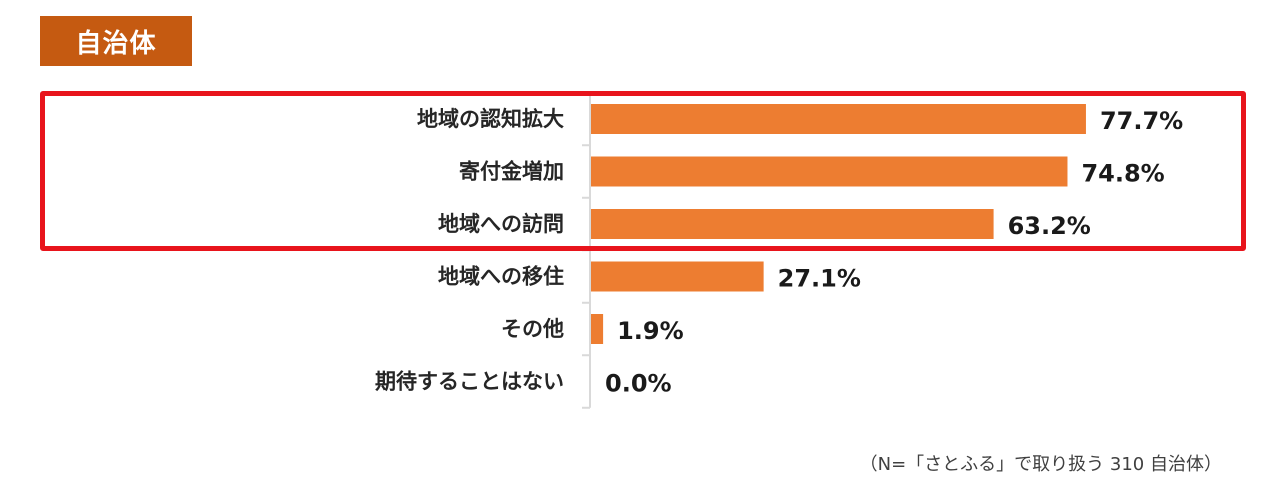  Describe the element at coordinates (511, 172) in the screenshot. I see `category-label: 寄付金増加` at that location.